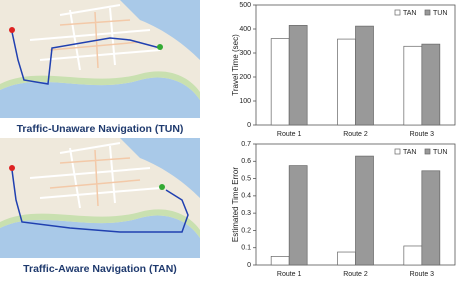 The width and height of the screenshot is (462, 286). What do you see at coordinates (246, 144) in the screenshot?
I see `y-tick-label: 0.7` at bounding box center [246, 144].